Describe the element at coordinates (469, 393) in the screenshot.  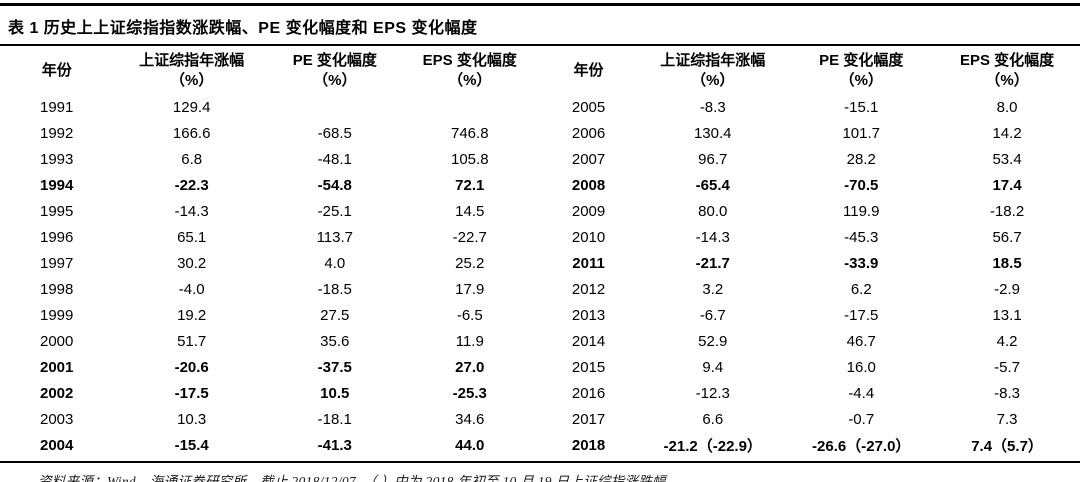
I see `value-cell: -25.3` at that location.